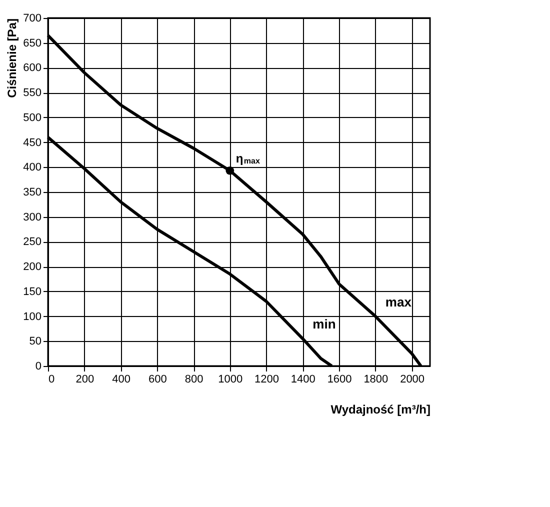 The image size is (550, 507). I want to click on x-tick-label: 400, so click(121, 380).